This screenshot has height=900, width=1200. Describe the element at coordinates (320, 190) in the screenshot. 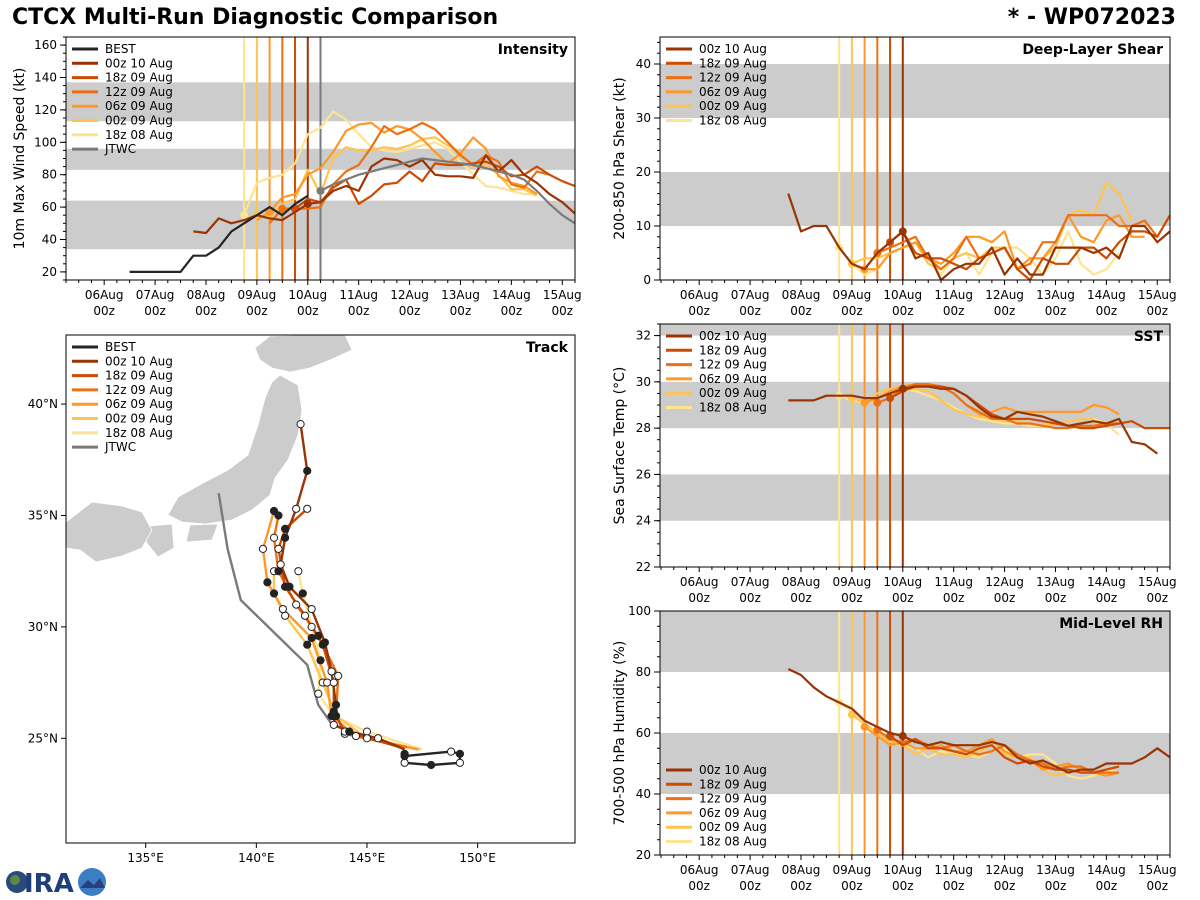

I see `init-point-jtwc` at that location.